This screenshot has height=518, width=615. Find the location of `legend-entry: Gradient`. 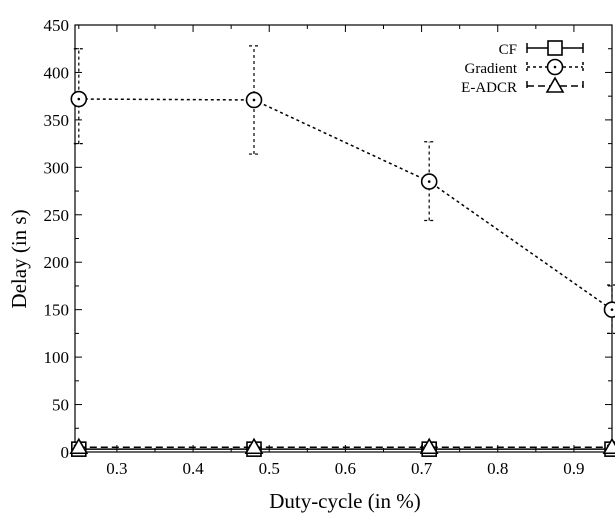

legend-entry: Gradient is located at coordinates (524, 67).